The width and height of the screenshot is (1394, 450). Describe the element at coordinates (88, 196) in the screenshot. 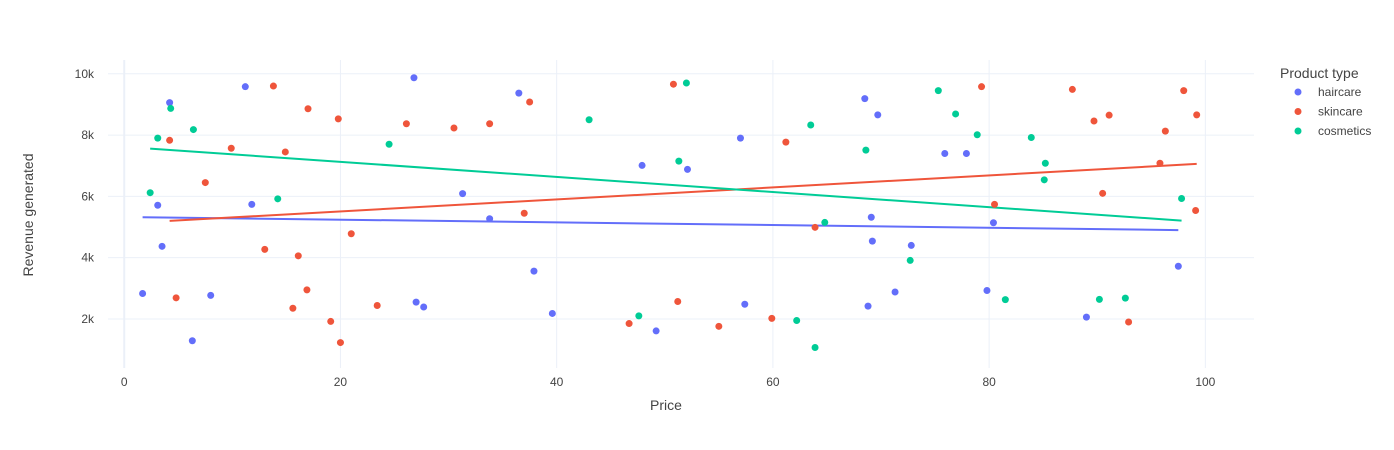

I see `y-tick-label: 6k` at that location.